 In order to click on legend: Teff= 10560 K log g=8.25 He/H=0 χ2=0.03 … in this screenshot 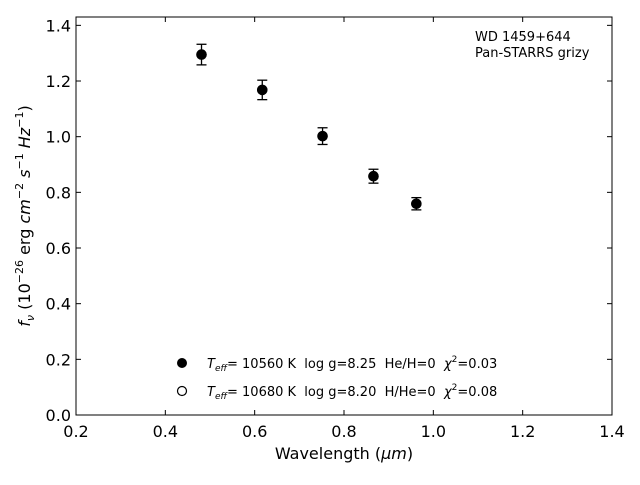, I will do `click(336, 378)`.